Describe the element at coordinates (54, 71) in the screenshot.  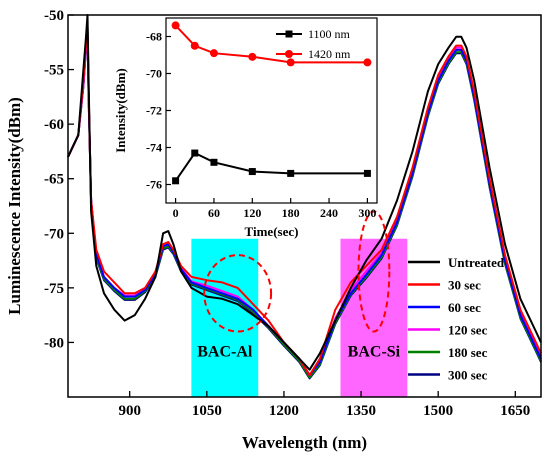
I see `y-tick-label-55: -55` at that location.